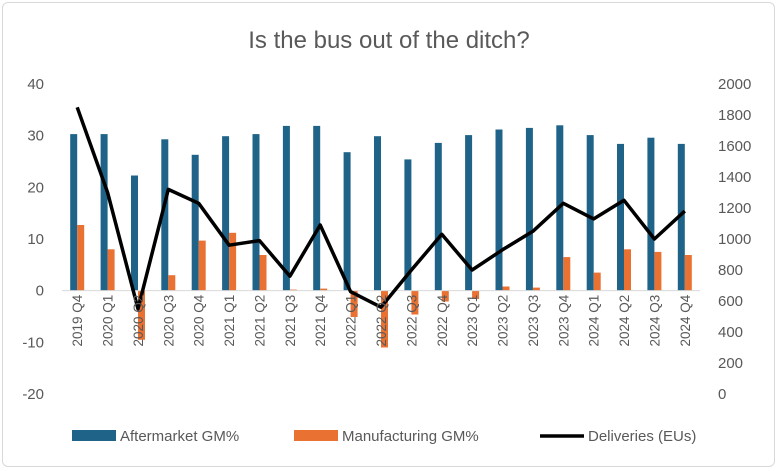 The height and width of the screenshot is (471, 779). Describe the element at coordinates (35, 84) in the screenshot. I see `left-axis-tick-label: 40` at that location.